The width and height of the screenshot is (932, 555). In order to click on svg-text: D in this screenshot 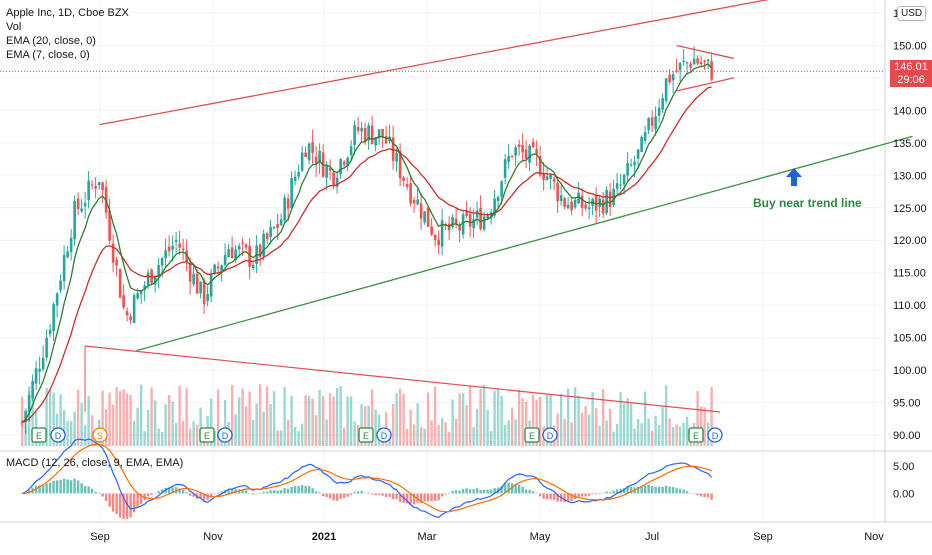, I will do `click(58, 436)`.